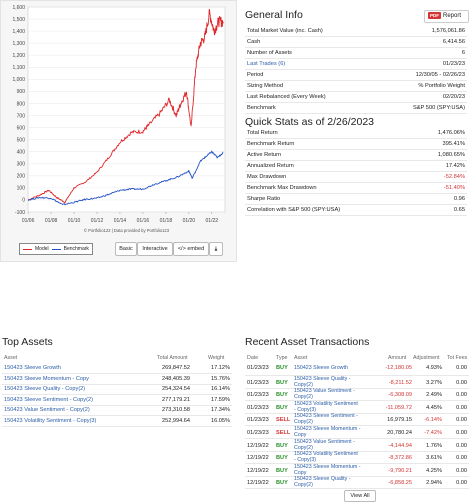 The width and height of the screenshot is (473, 502). Describe the element at coordinates (220, 420) in the screenshot. I see `asset-weight: 16.05%` at that location.